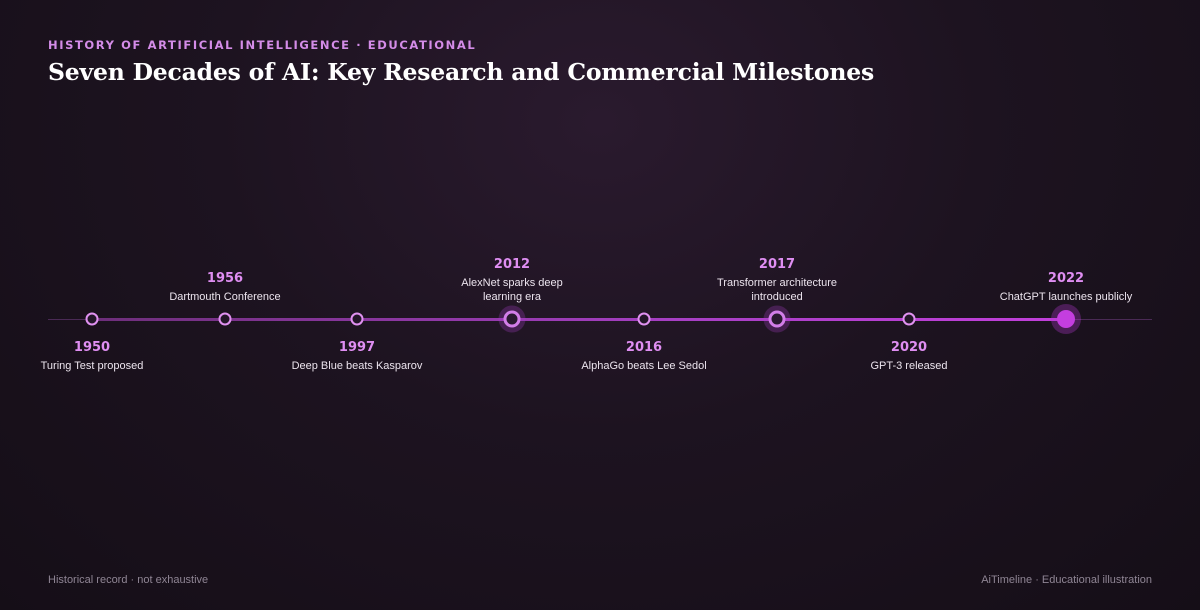  What do you see at coordinates (579, 319) in the screenshot?
I see `timeline-progress-line` at bounding box center [579, 319].